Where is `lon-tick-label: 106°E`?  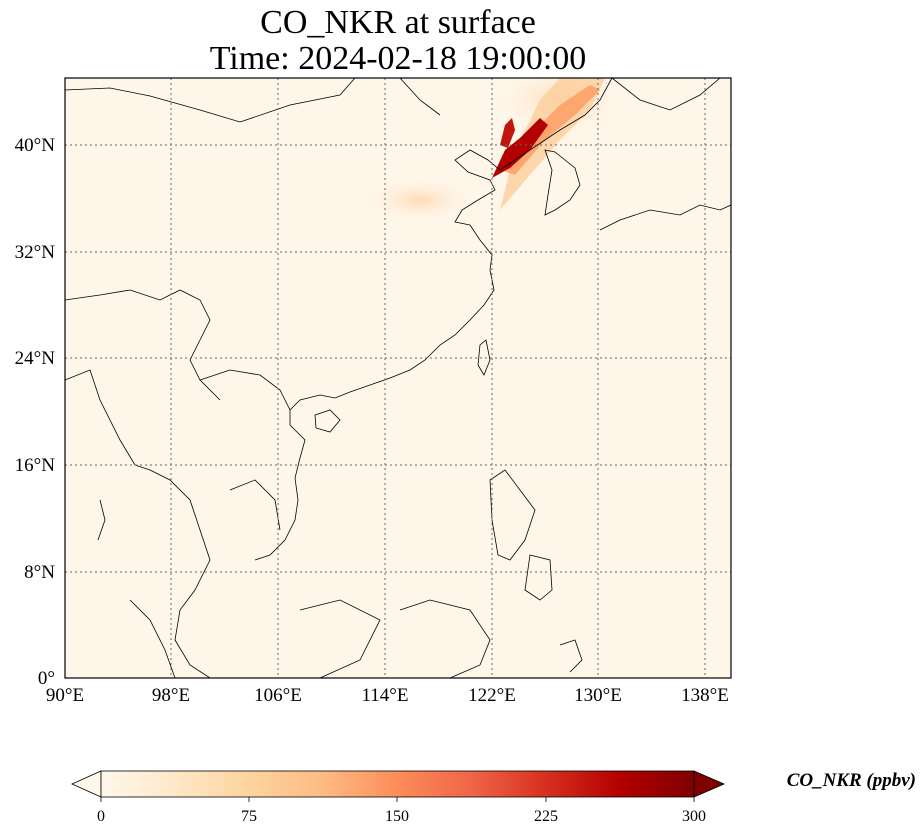 lon-tick-label: 106°E is located at coordinates (278, 695).